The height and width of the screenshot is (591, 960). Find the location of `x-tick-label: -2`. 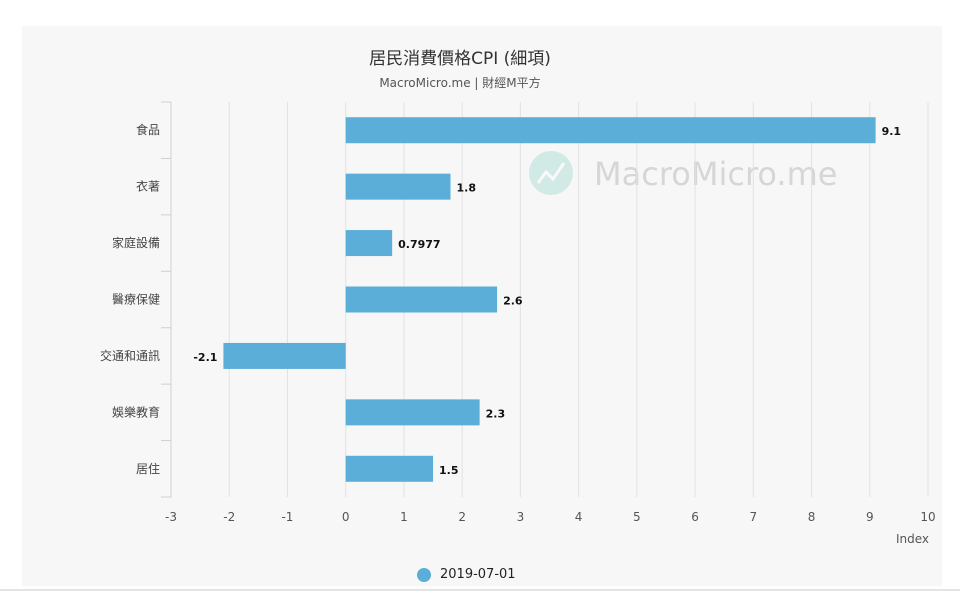

x-tick-label: -2 is located at coordinates (229, 517).